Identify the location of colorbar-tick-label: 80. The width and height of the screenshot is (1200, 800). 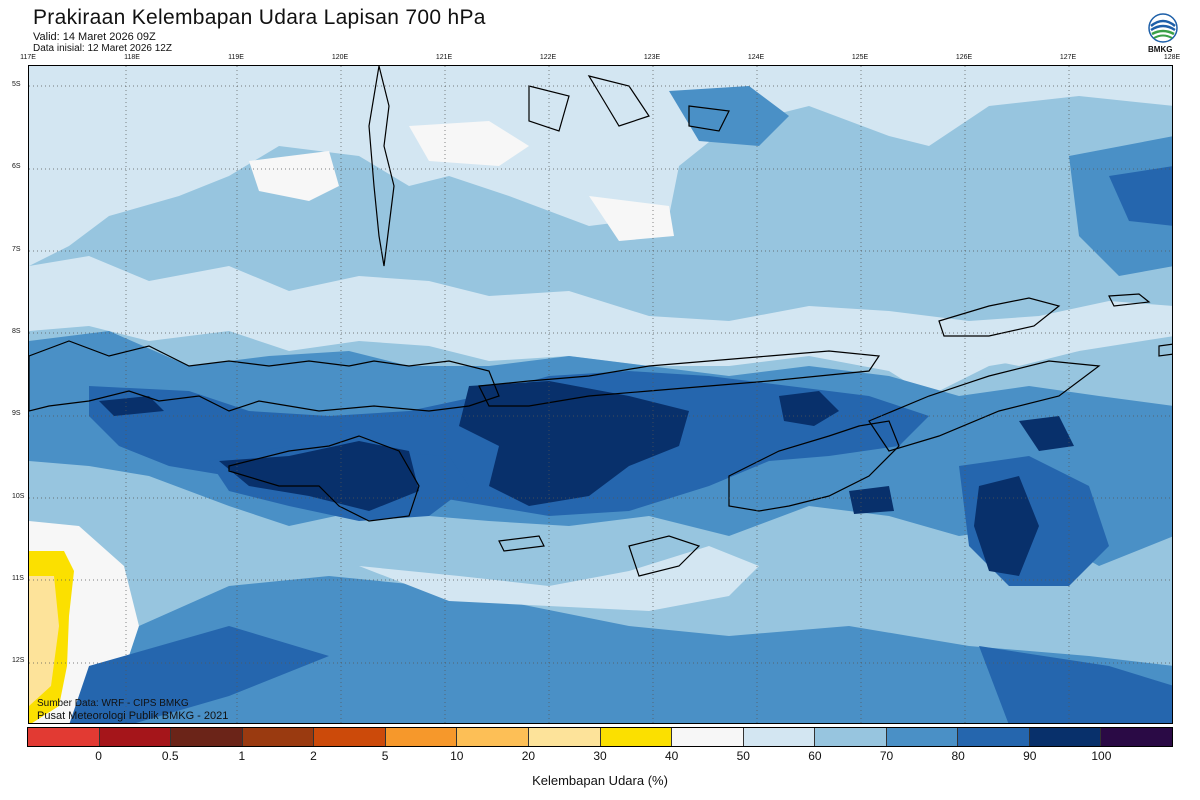
(958, 756).